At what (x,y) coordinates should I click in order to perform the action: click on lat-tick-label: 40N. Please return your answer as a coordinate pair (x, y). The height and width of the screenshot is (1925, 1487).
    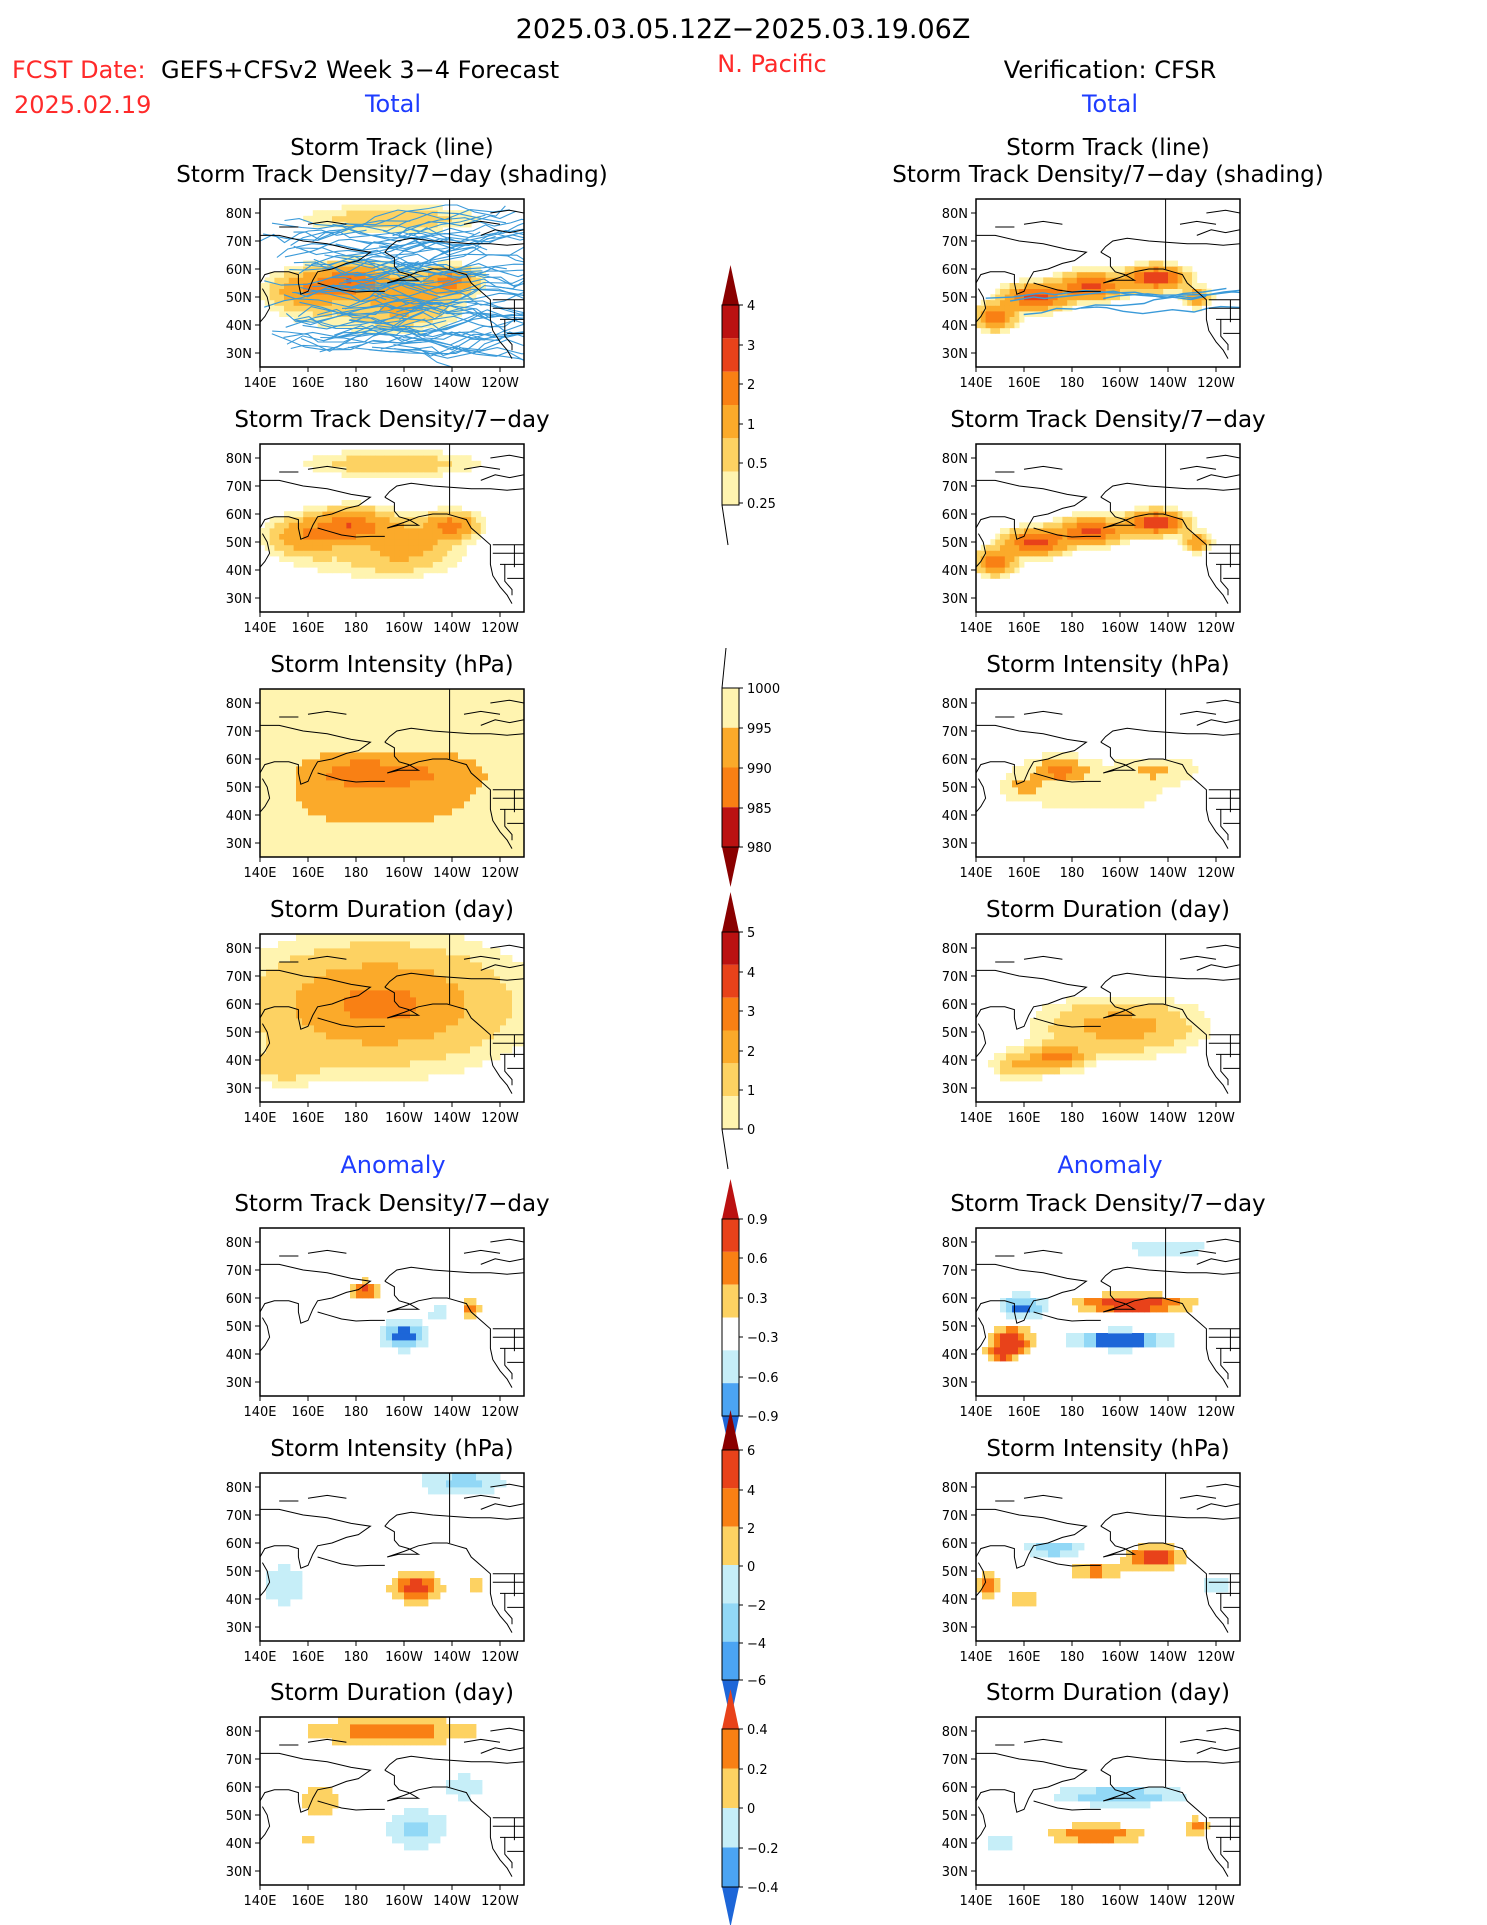
    Looking at the image, I should click on (955, 1061).